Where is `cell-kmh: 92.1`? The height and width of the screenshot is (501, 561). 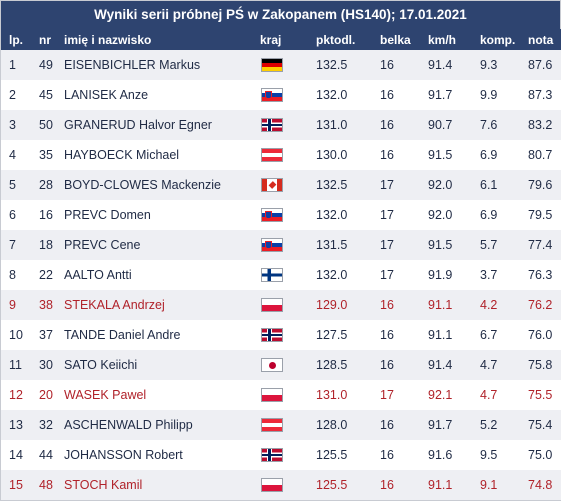 cell-kmh: 92.1 is located at coordinates (440, 395).